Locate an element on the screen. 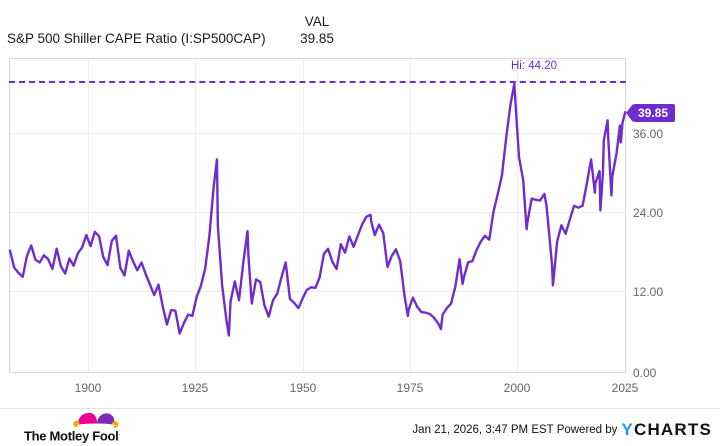 Image resolution: width=720 pixels, height=446 pixels. motley-fool-wordmark: The Motley Fool. is located at coordinates (72, 435).